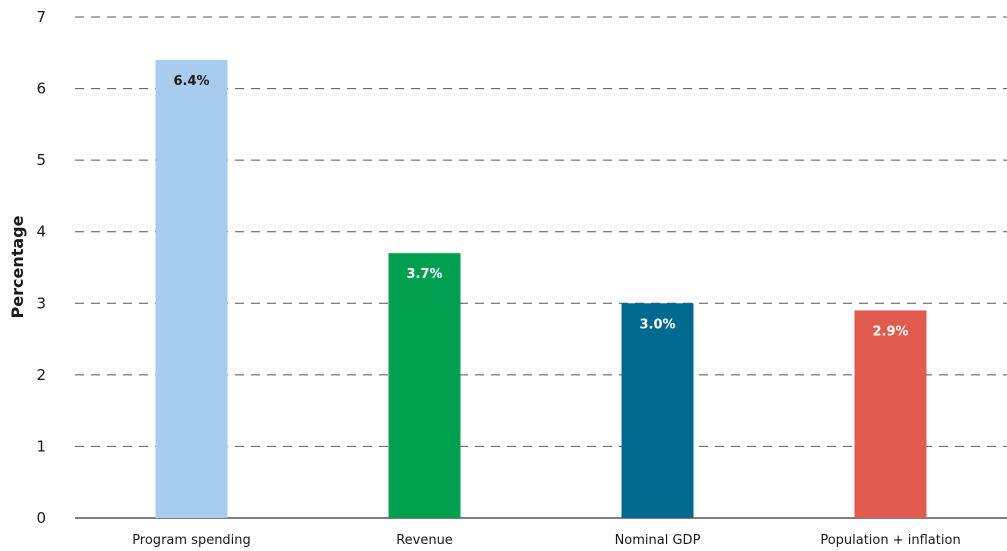  I want to click on bar-nominal-gdp, so click(657, 410).